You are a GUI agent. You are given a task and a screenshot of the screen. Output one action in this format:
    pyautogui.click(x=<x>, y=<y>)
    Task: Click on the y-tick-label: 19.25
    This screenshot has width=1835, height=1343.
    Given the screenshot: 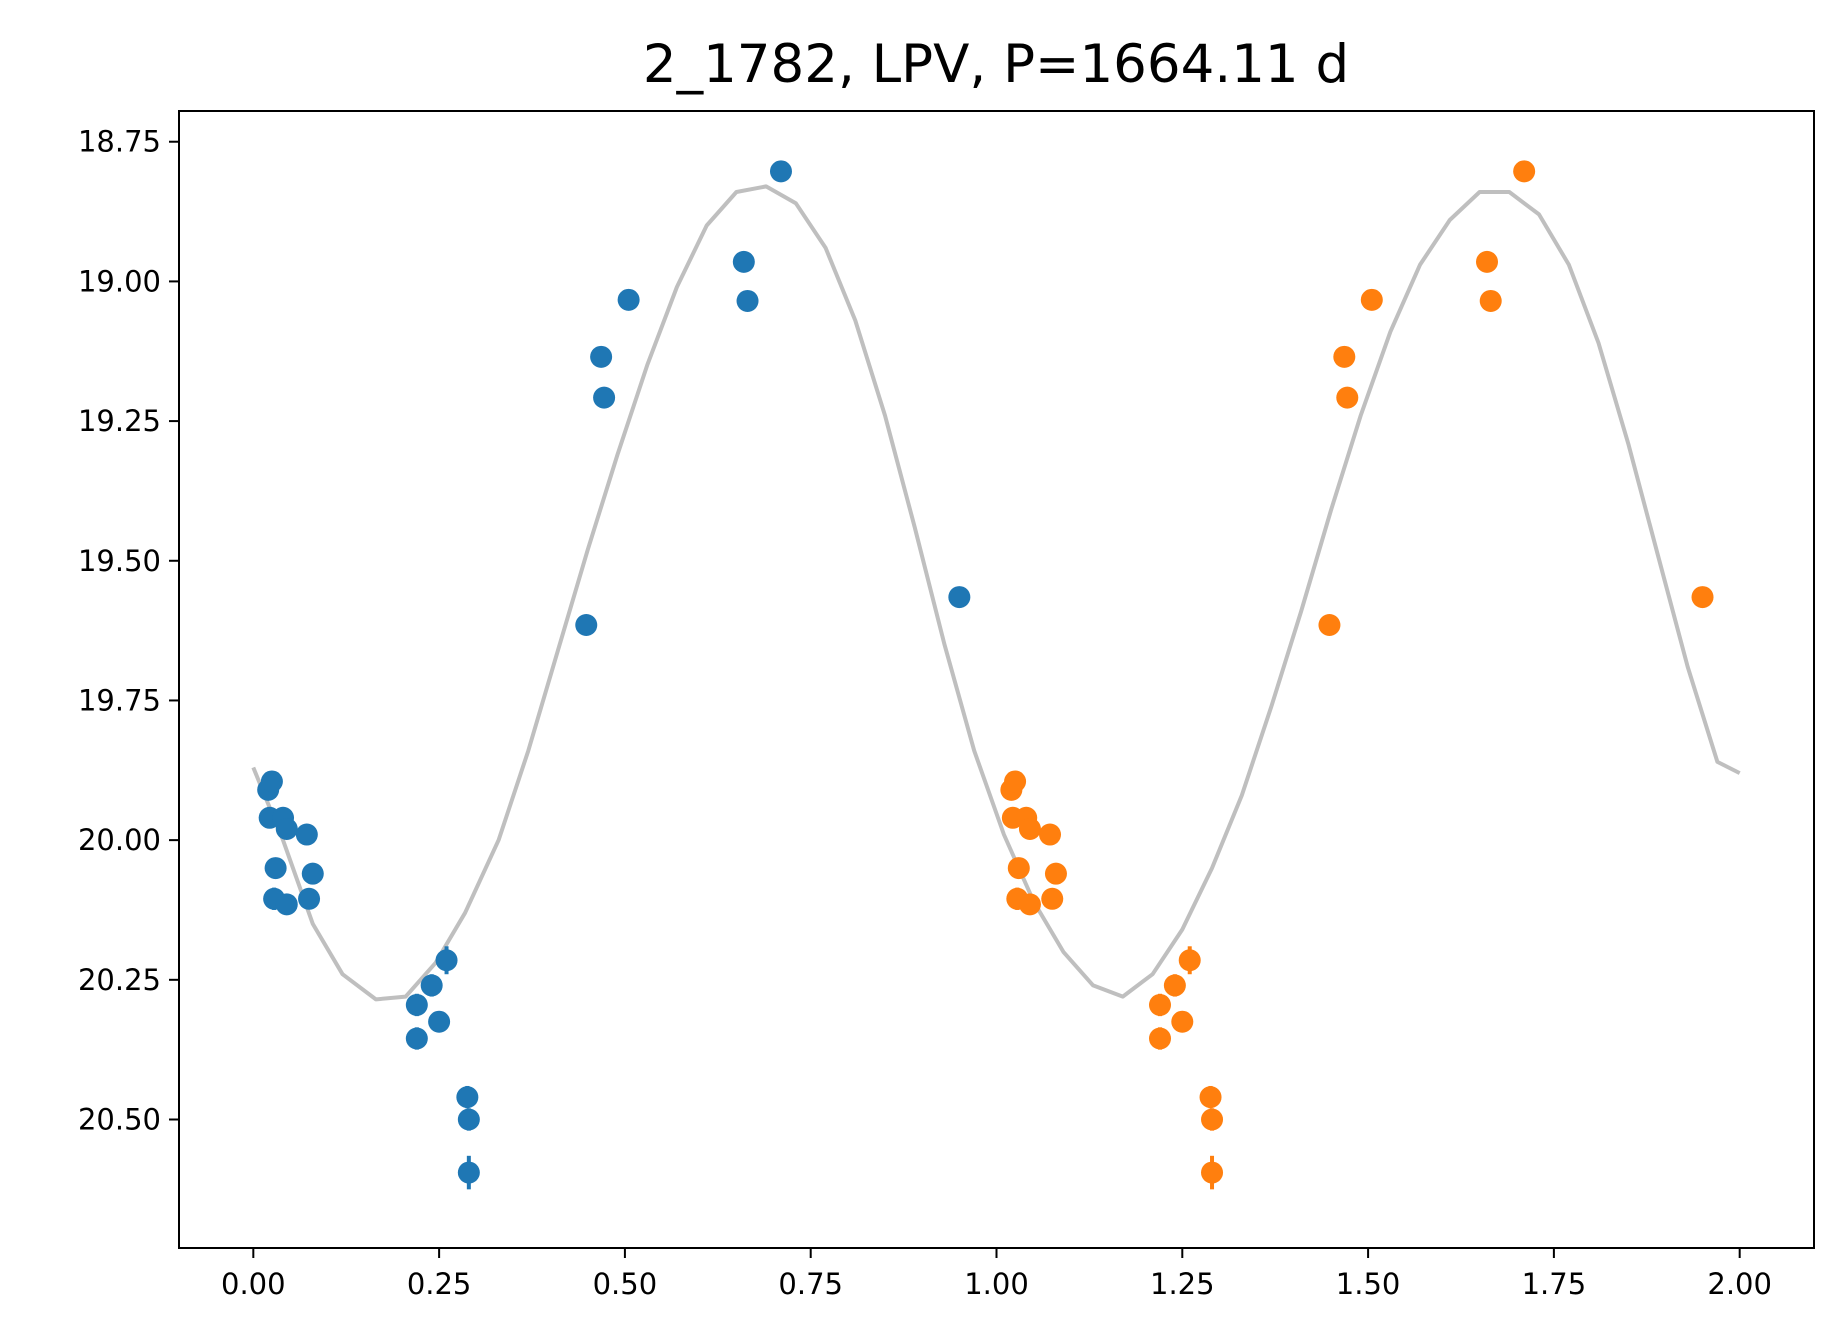 What is the action you would take?
    pyautogui.click(x=119, y=421)
    